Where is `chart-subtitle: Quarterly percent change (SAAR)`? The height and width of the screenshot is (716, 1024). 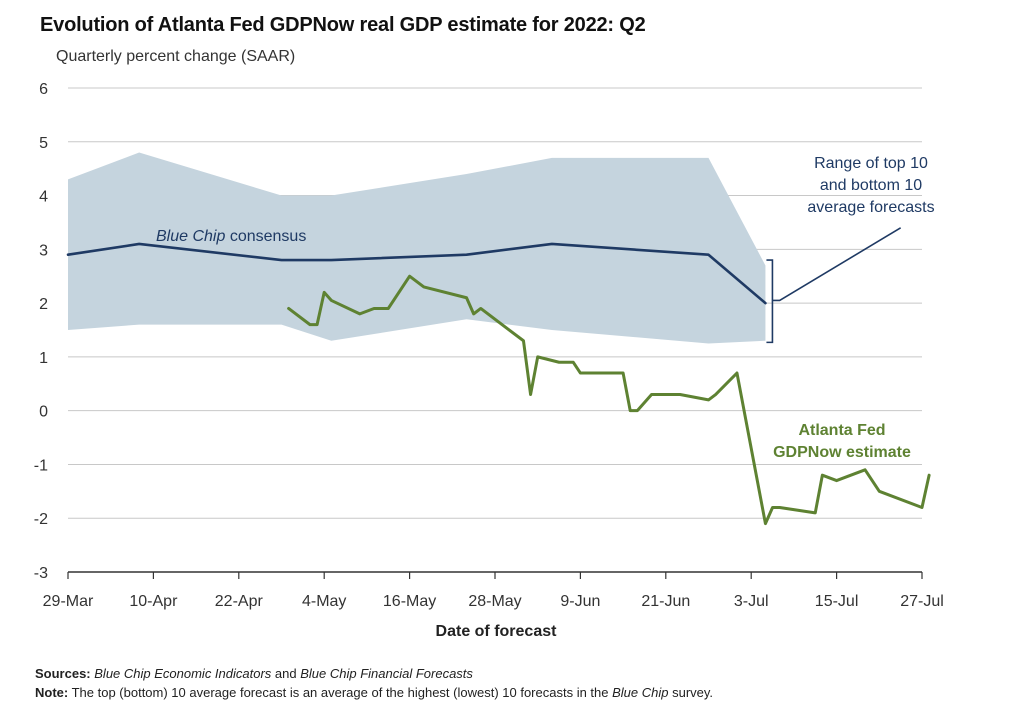 chart-subtitle: Quarterly percent change (SAAR) is located at coordinates (176, 56).